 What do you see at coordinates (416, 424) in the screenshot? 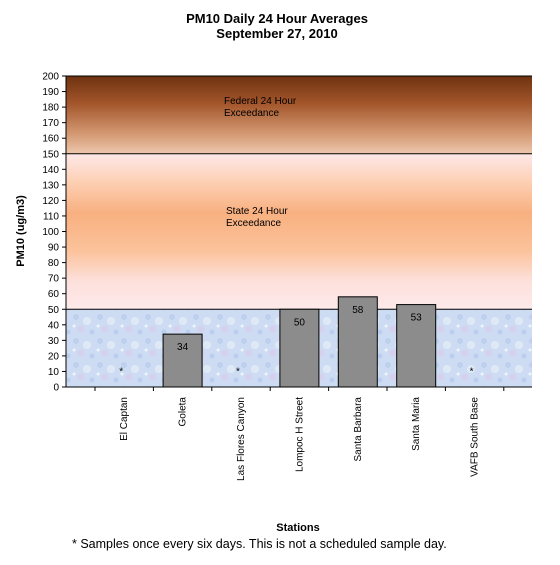
I see `x-category-label: Santa Maria` at bounding box center [416, 424].